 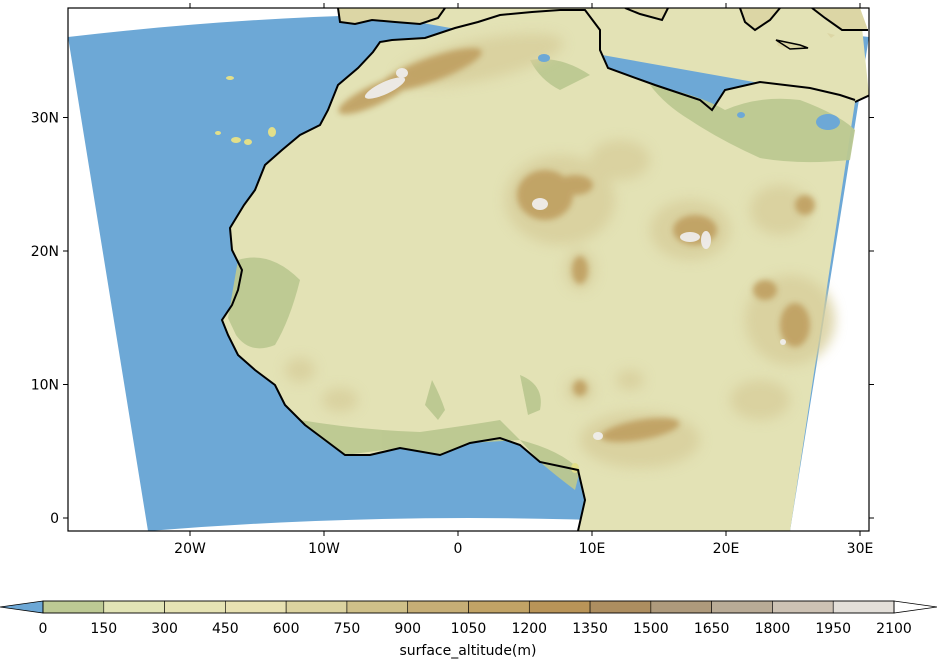 I want to click on lat-tick-label: 0, so click(x=54, y=519).